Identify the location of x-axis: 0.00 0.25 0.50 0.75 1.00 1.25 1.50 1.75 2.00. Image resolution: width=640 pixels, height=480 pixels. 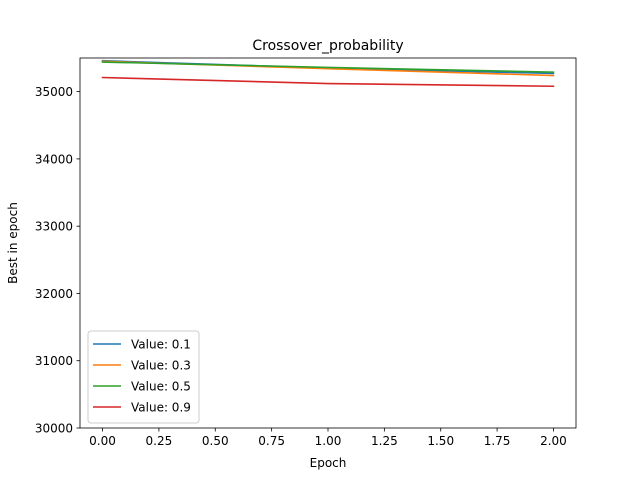
(328, 438).